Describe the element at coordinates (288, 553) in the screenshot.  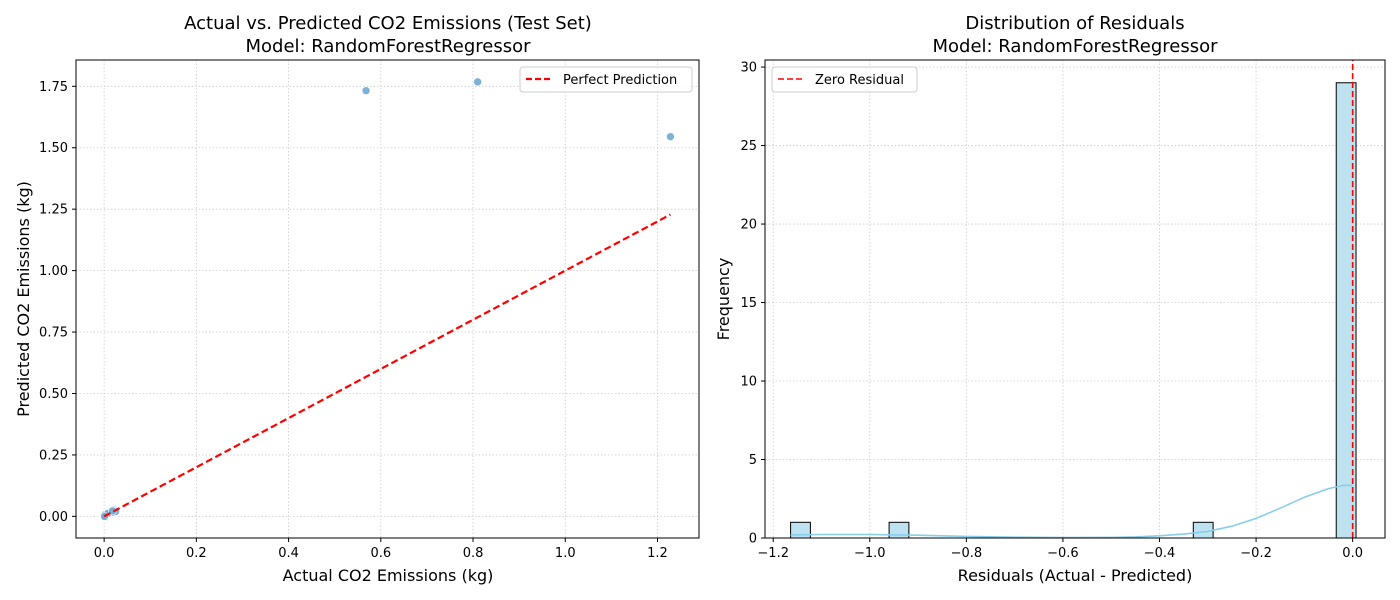
I see `scatter-x-tick-label: 0.4` at that location.